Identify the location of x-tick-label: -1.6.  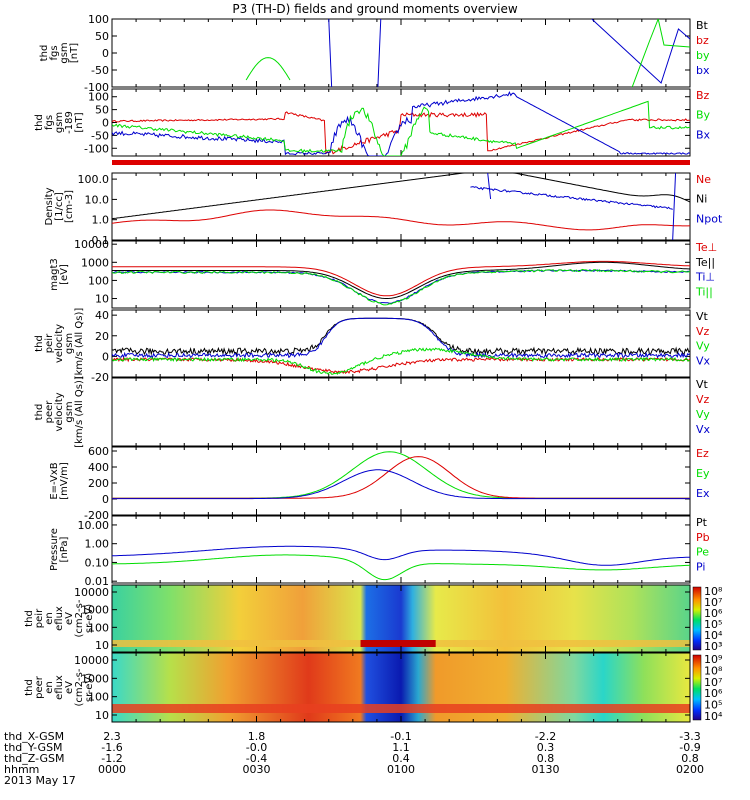
(111, 747).